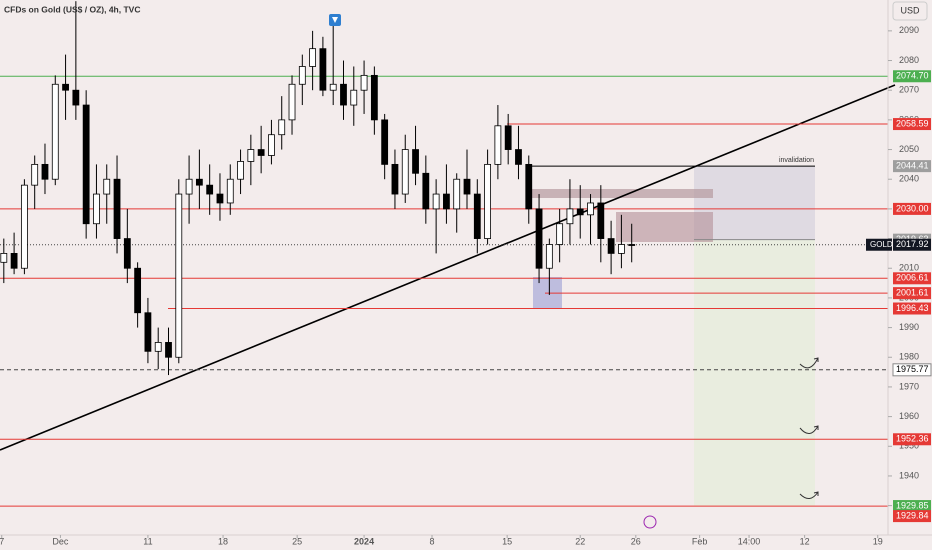 Image resolution: width=932 pixels, height=550 pixels. Describe the element at coordinates (909, 386) in the screenshot. I see `y-tick-label: 1970` at that location.